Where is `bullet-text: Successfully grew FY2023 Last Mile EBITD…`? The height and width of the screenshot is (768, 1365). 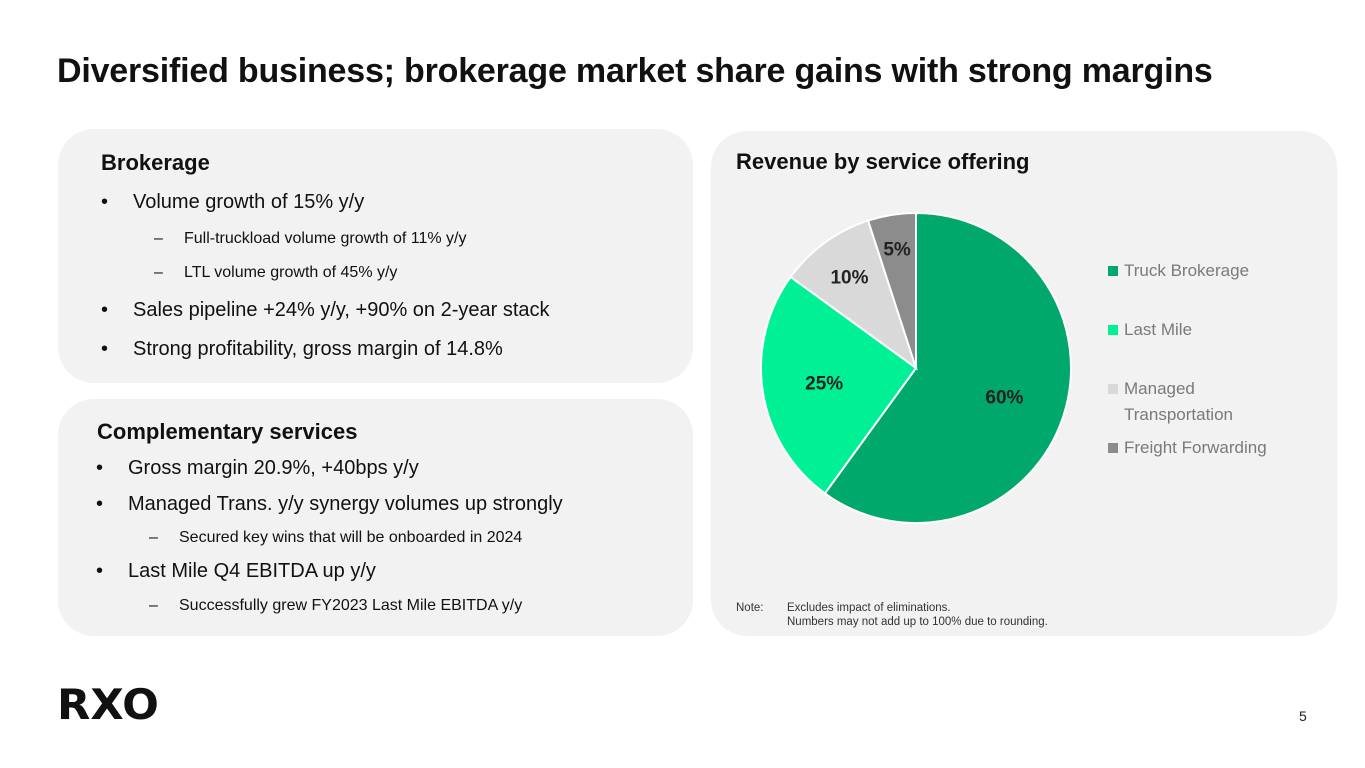 bullet-text: Successfully grew FY2023 Last Mile EBITD… is located at coordinates (351, 605).